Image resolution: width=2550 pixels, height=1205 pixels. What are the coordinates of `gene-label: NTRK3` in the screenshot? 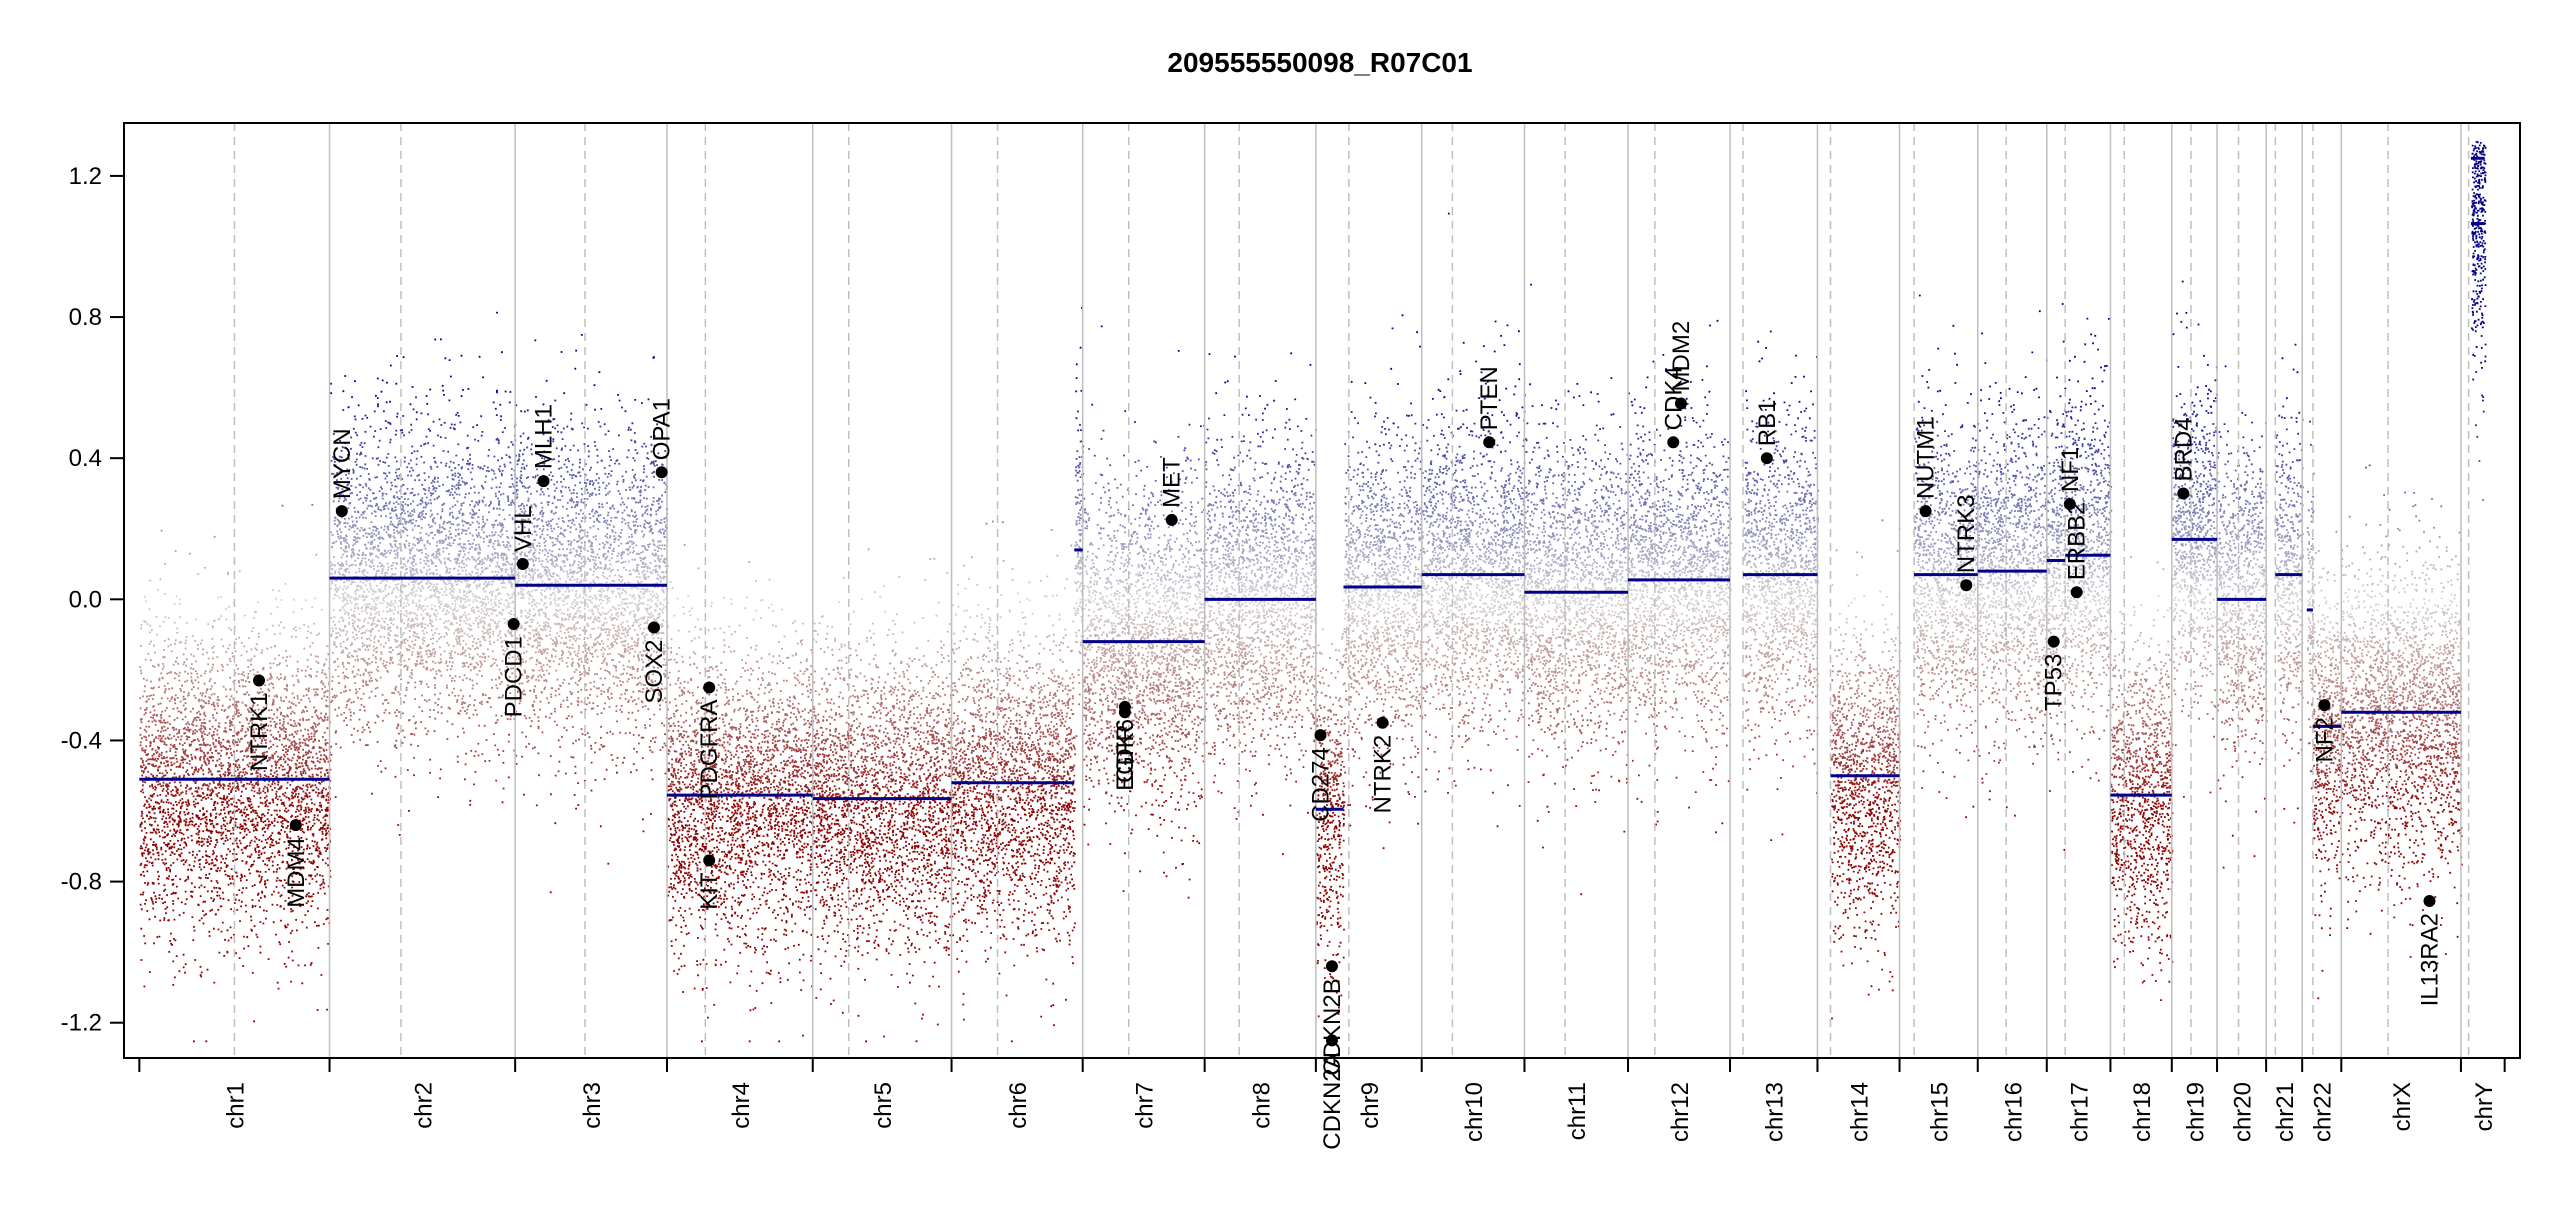 It's located at (1966, 534).